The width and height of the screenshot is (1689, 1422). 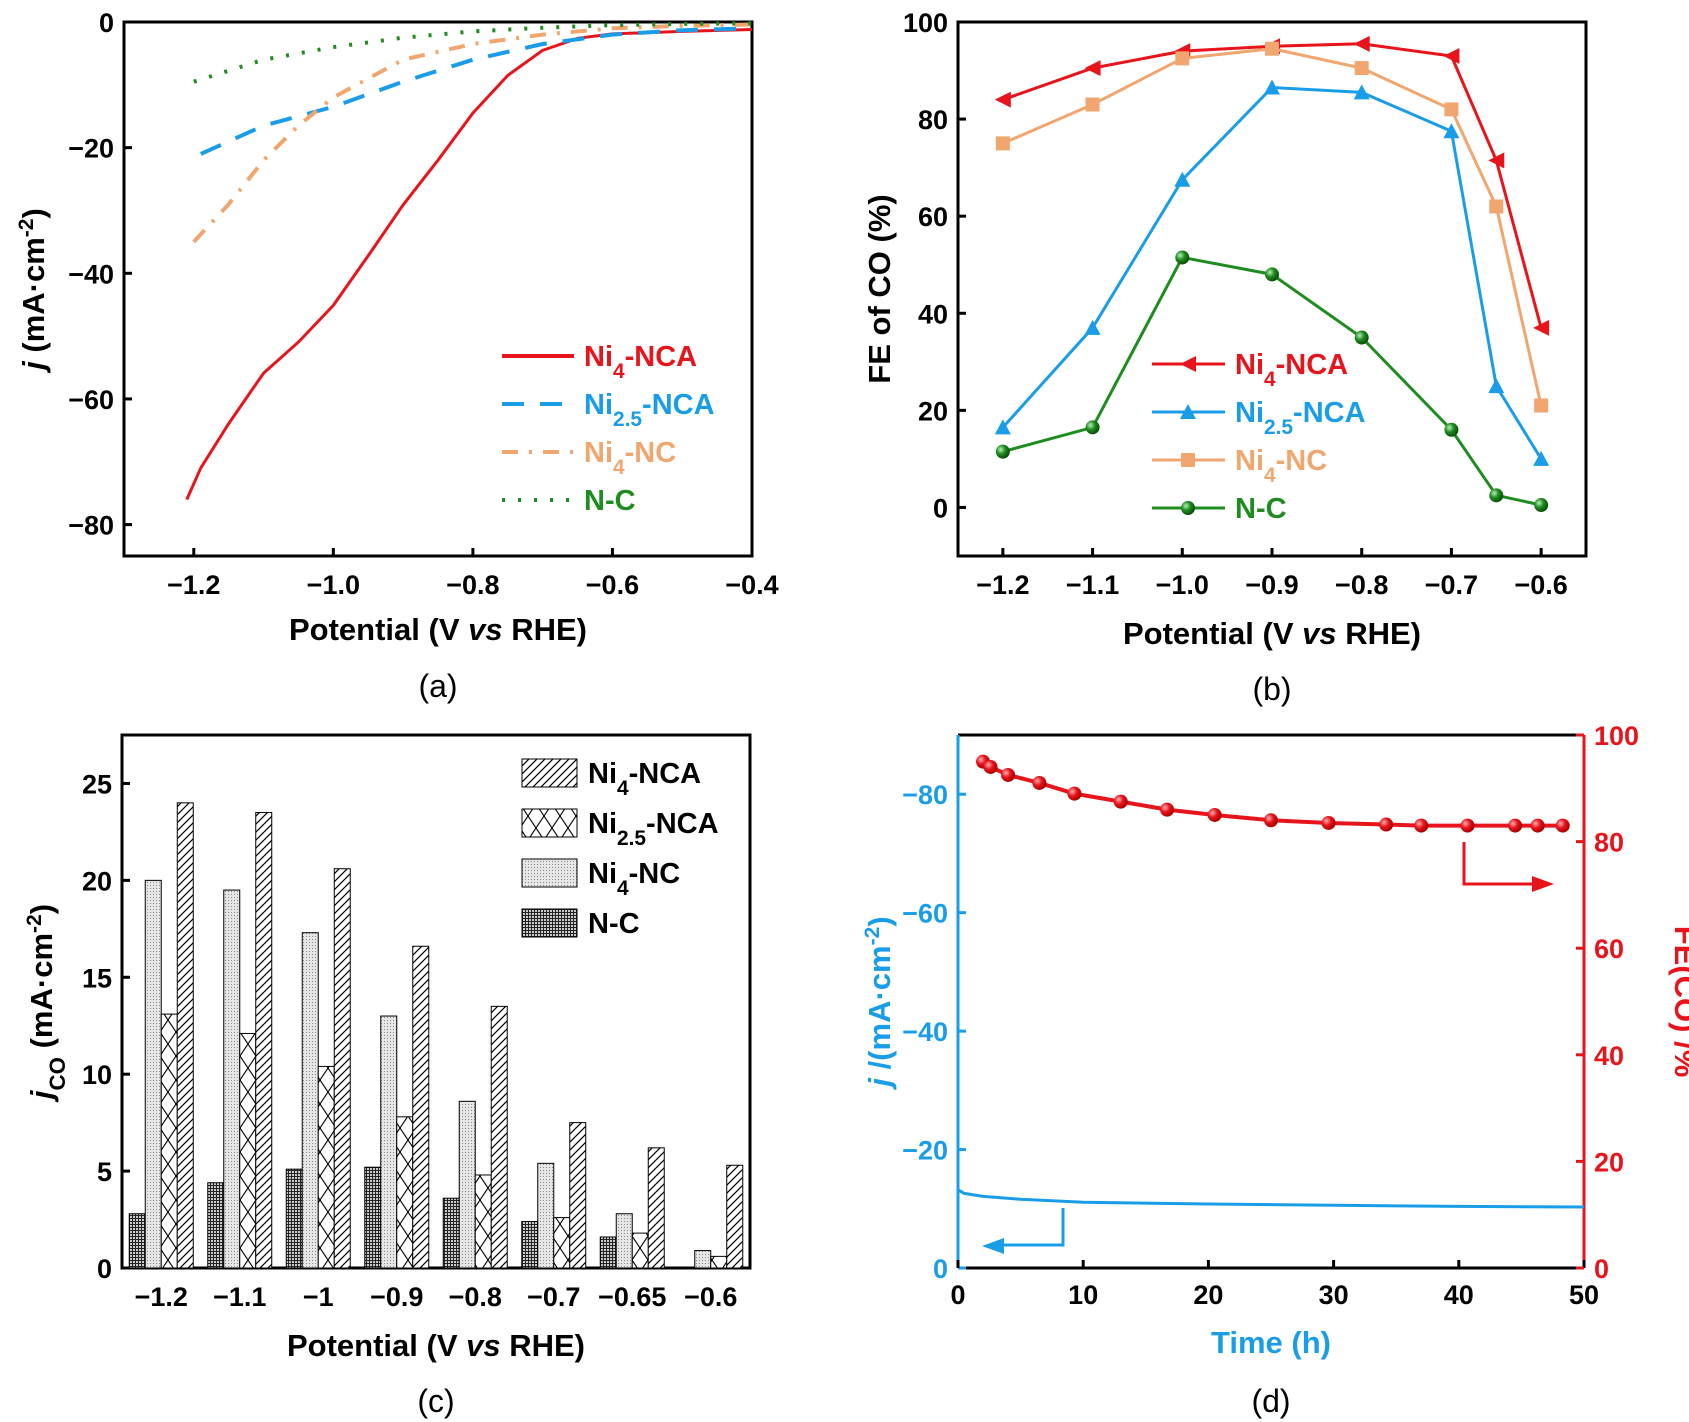 What do you see at coordinates (193, 585) in the screenshot?
I see `x-tick-label: −1.2` at bounding box center [193, 585].